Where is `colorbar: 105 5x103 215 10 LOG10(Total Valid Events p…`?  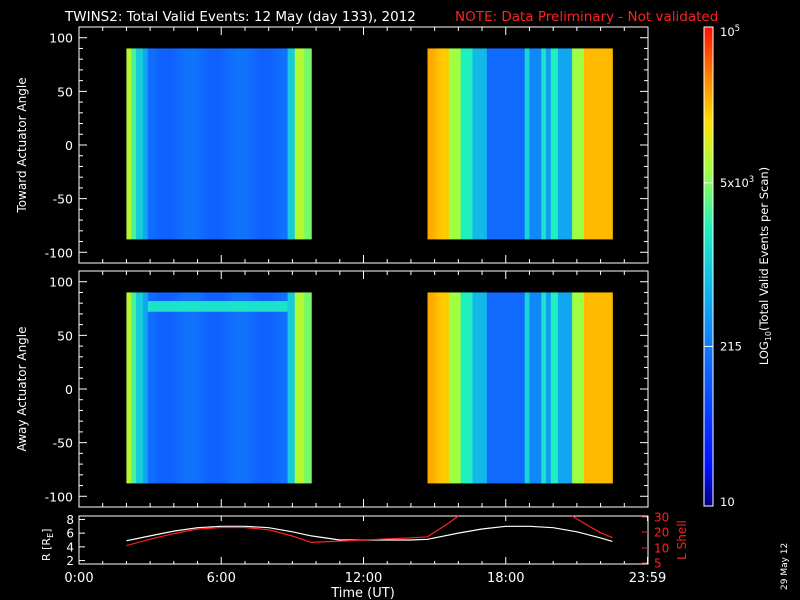 colorbar: 105 5x103 215 10 LOG10(Total Valid Events p… is located at coordinates (738, 266).